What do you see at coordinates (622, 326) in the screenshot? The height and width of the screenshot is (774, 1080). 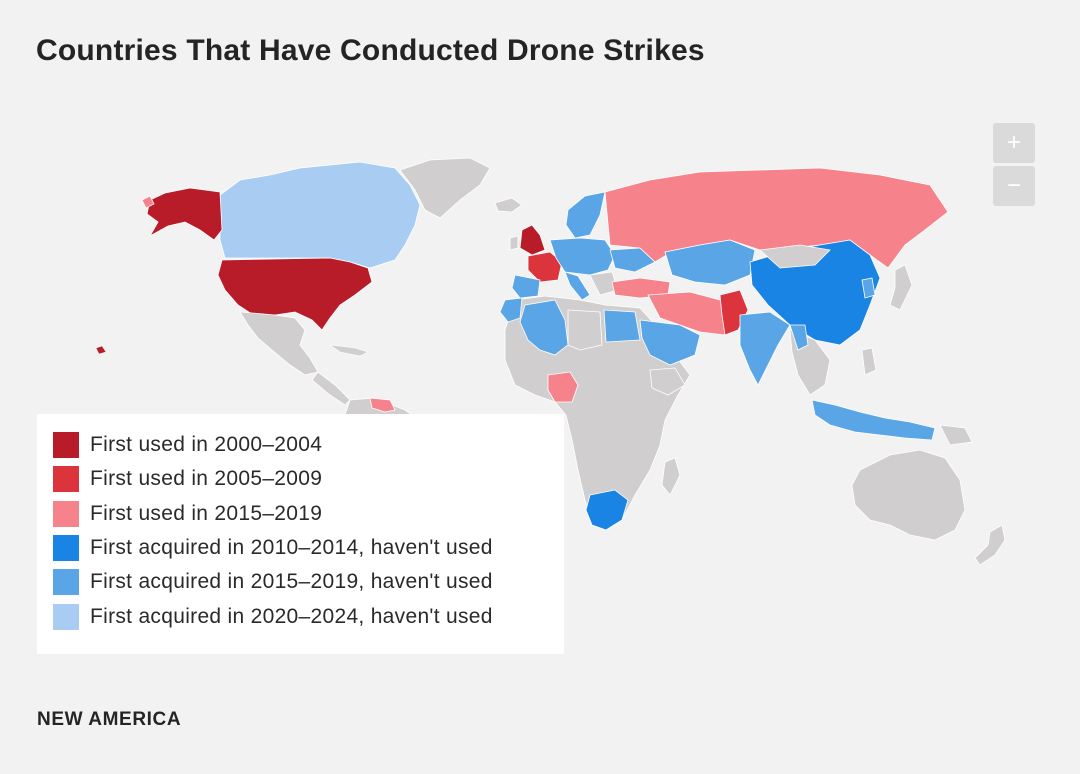 I see `region-egypt` at bounding box center [622, 326].